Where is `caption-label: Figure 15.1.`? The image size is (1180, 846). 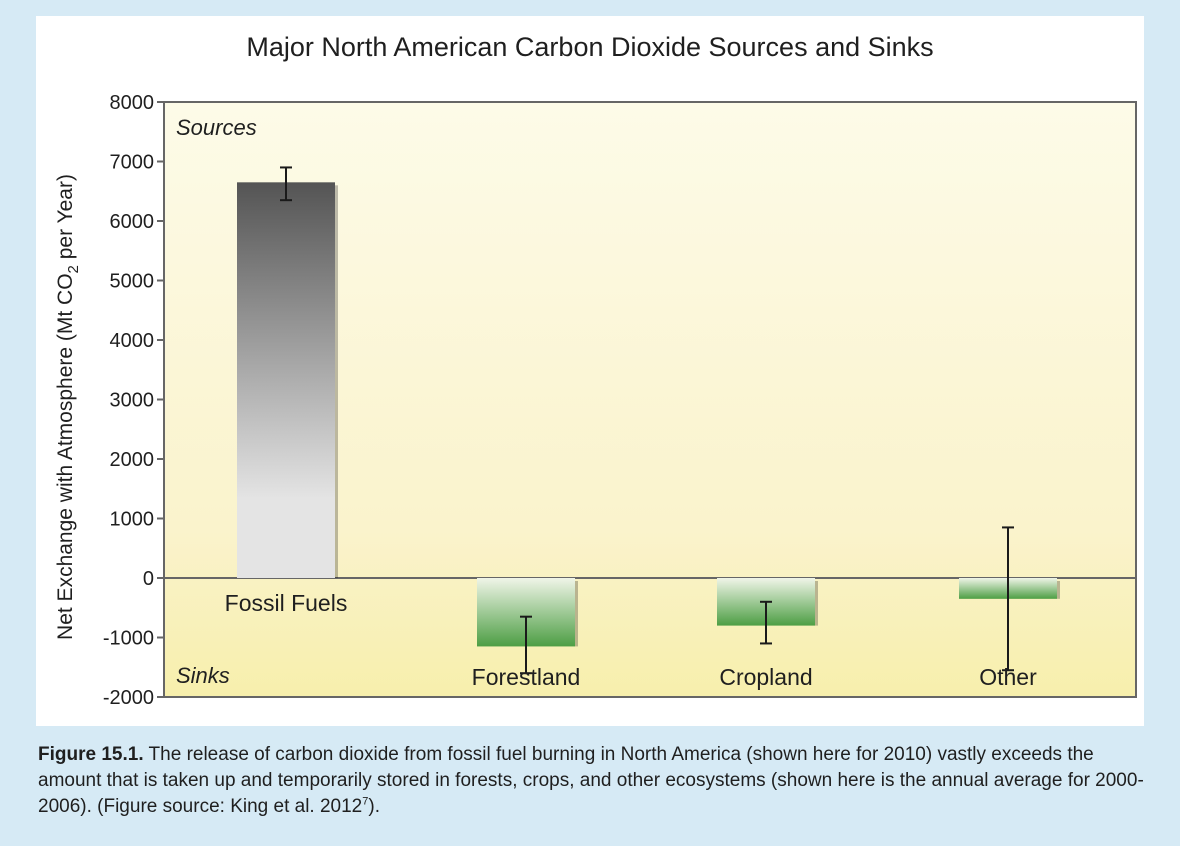
caption-label: Figure 15.1. is located at coordinates (91, 754).